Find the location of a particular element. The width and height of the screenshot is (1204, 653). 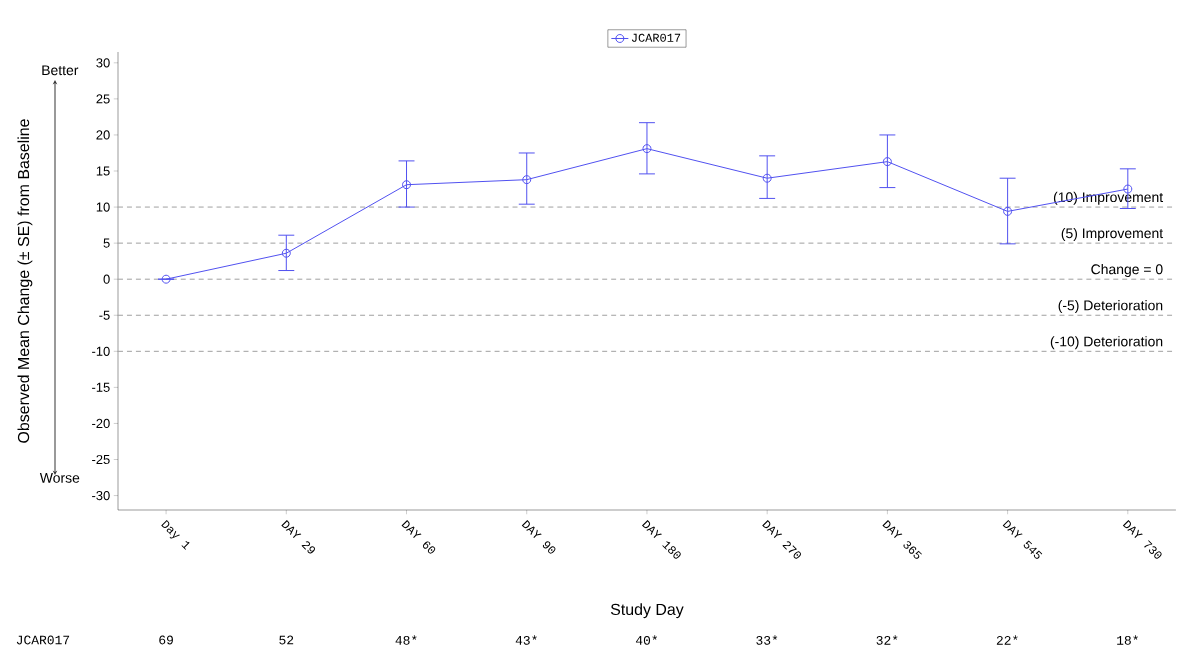

text: 32* is located at coordinates (887, 640).